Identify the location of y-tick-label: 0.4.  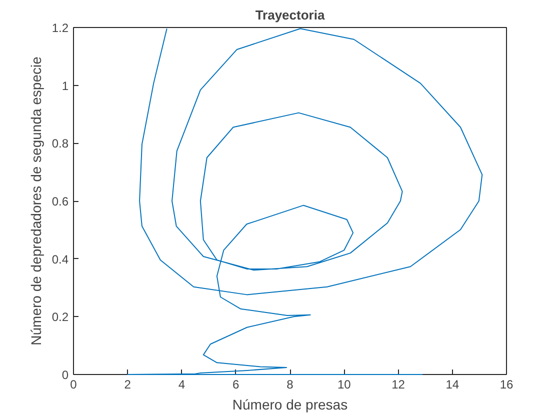
(60, 259).